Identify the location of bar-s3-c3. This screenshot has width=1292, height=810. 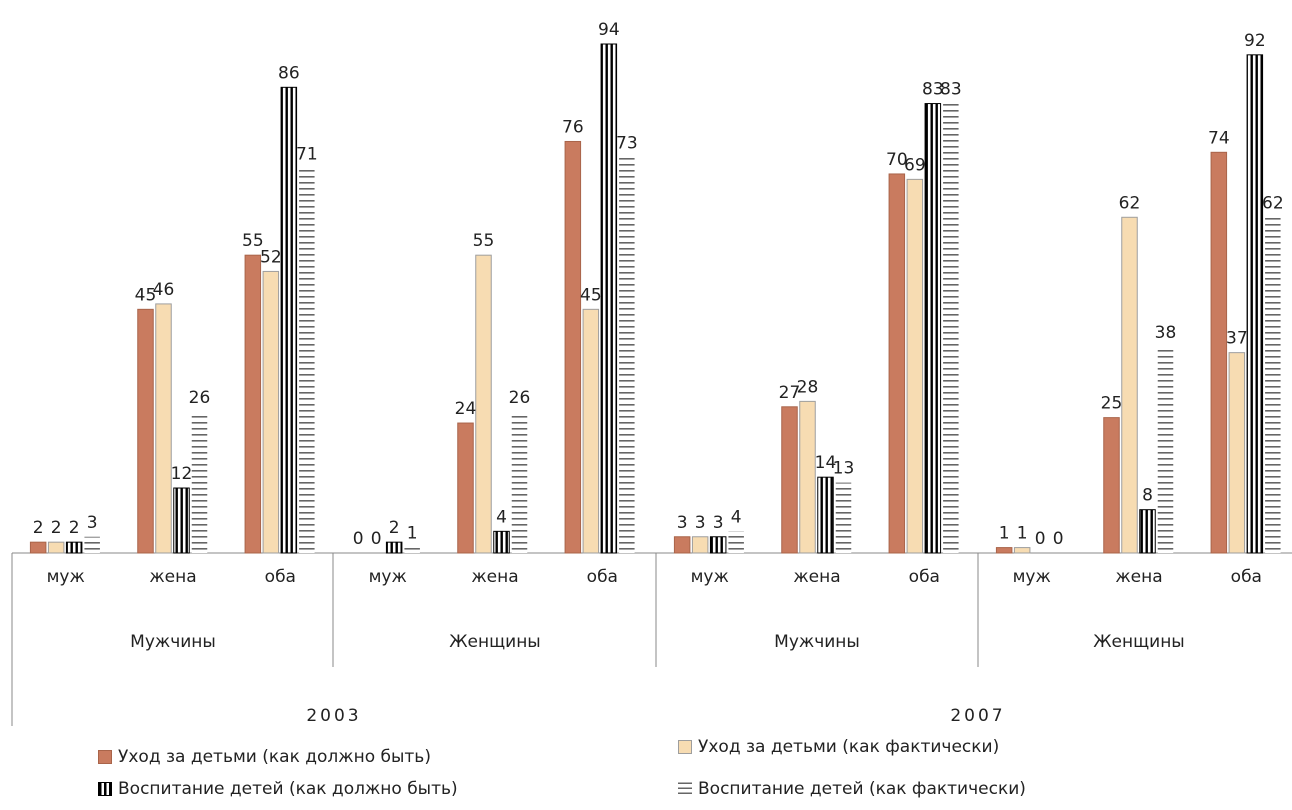
(412, 550).